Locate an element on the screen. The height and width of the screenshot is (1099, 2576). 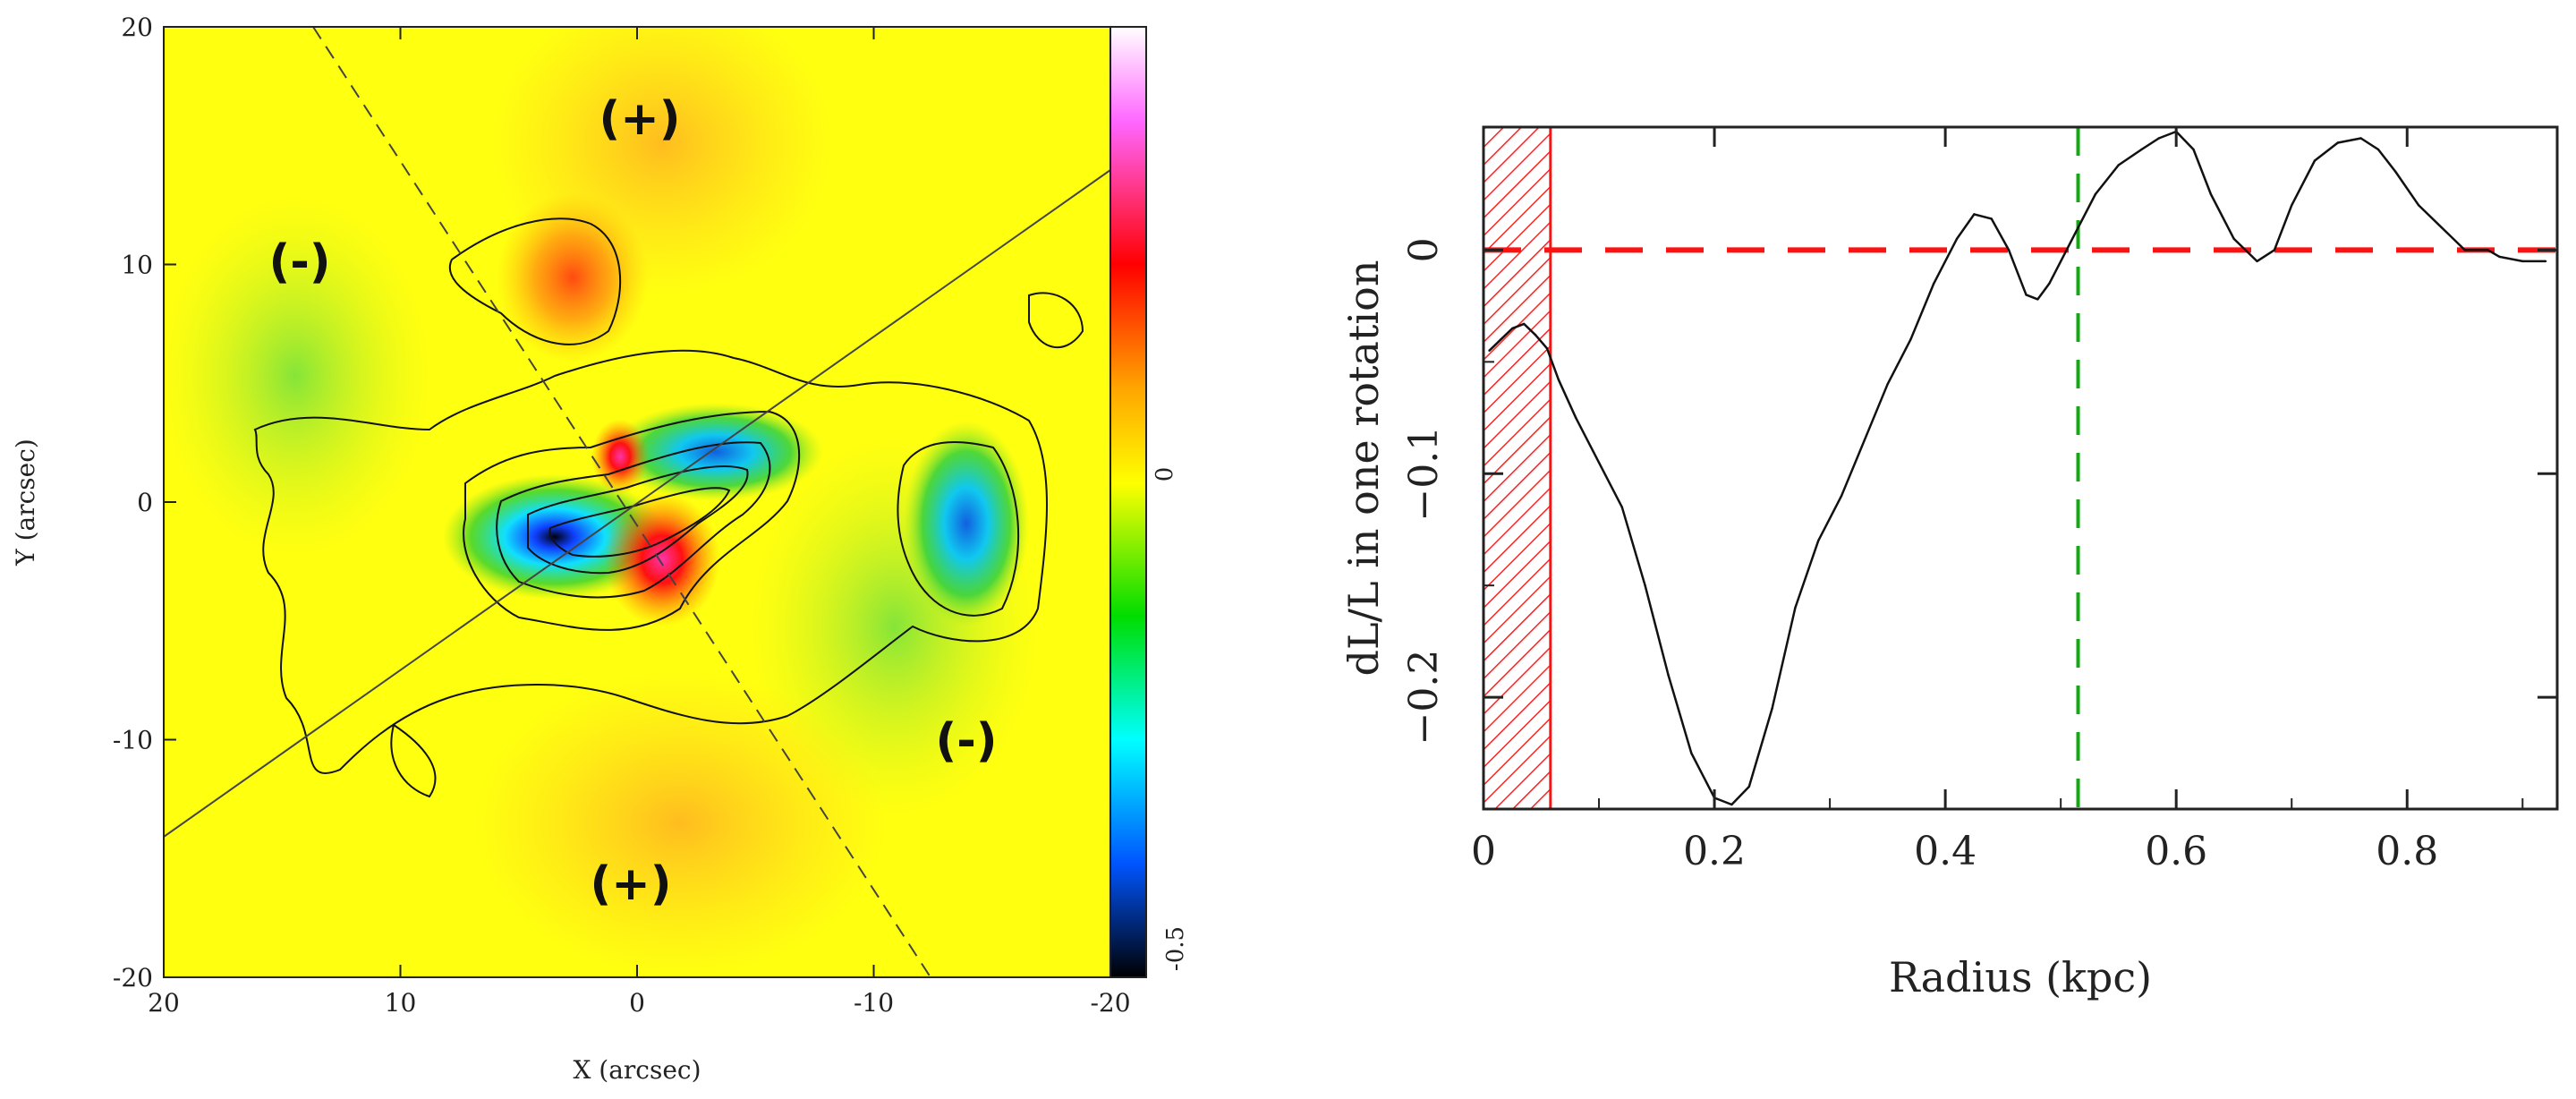
profile-x-tick-label: 0.8 is located at coordinates (2407, 851).